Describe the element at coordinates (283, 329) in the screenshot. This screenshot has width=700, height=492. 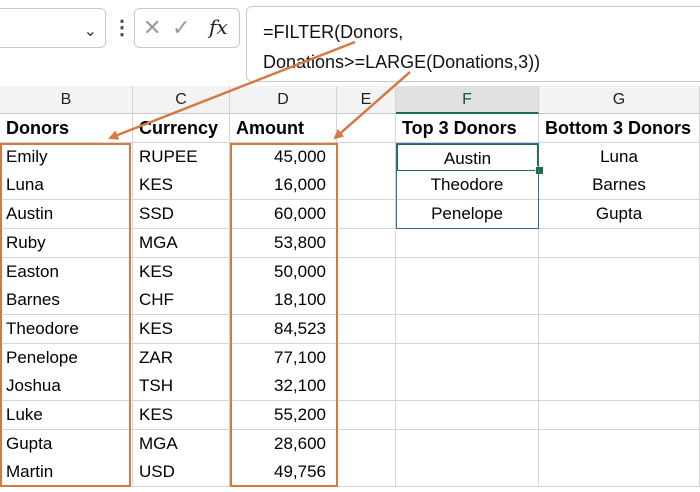
I see `amount-cell: 84,523` at that location.